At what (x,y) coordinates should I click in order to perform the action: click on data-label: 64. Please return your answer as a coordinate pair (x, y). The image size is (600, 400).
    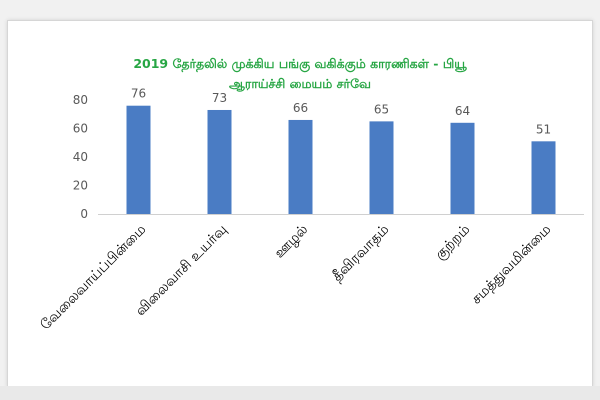
    Looking at the image, I should click on (462, 111).